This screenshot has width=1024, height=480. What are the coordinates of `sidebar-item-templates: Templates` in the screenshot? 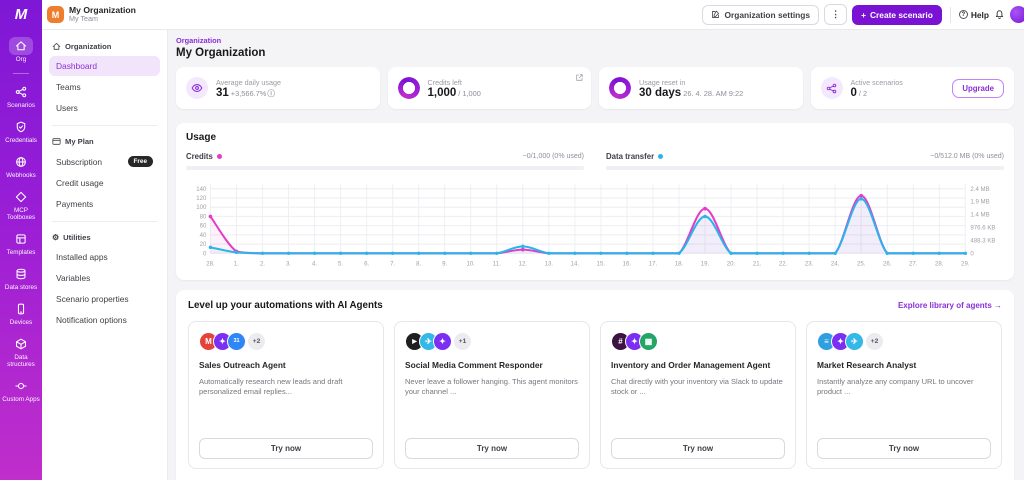 It's located at (21, 243).